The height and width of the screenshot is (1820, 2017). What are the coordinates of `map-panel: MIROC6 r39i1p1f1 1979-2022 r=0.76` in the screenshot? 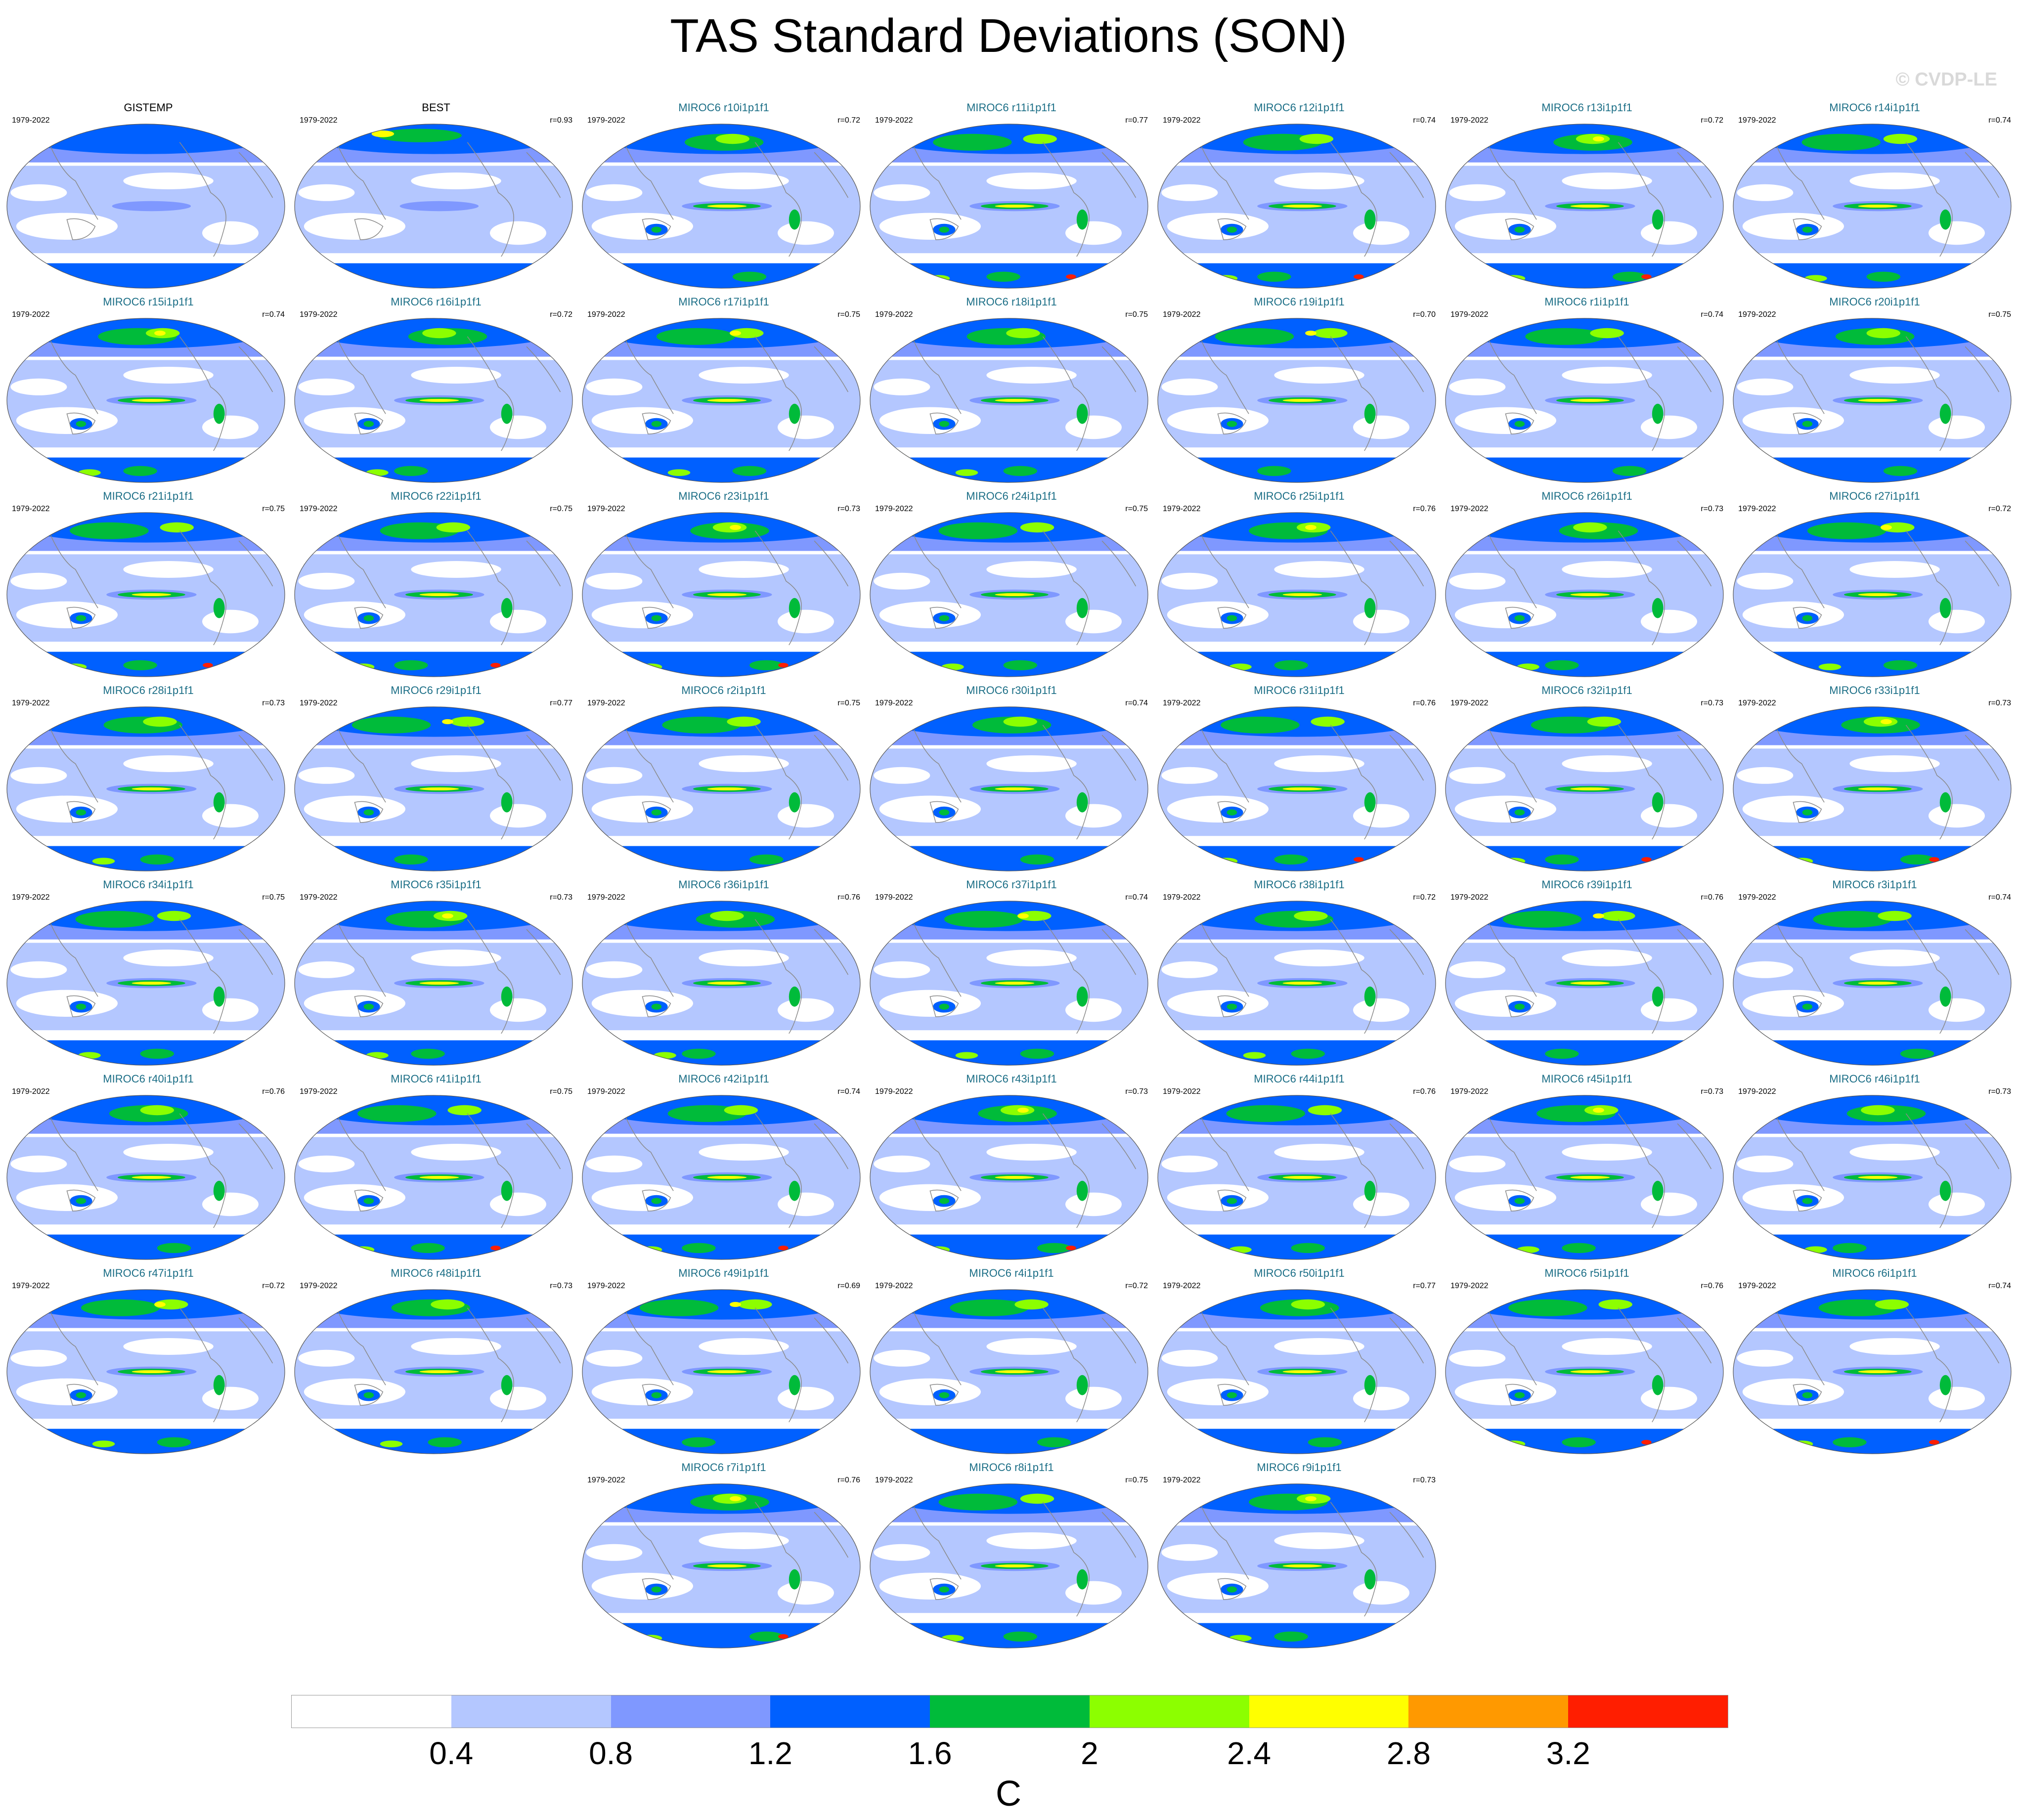 It's located at (1587, 974).